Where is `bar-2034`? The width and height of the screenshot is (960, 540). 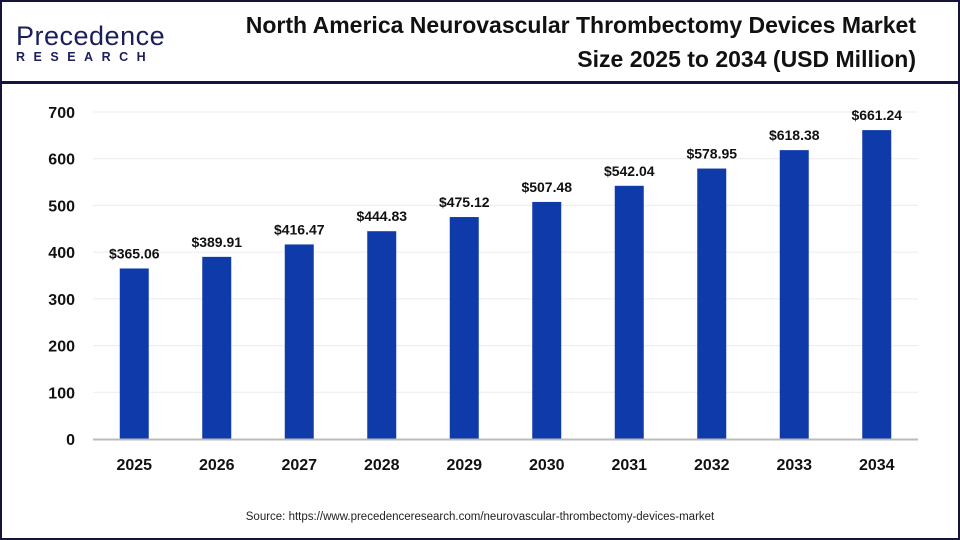 bar-2034 is located at coordinates (877, 285).